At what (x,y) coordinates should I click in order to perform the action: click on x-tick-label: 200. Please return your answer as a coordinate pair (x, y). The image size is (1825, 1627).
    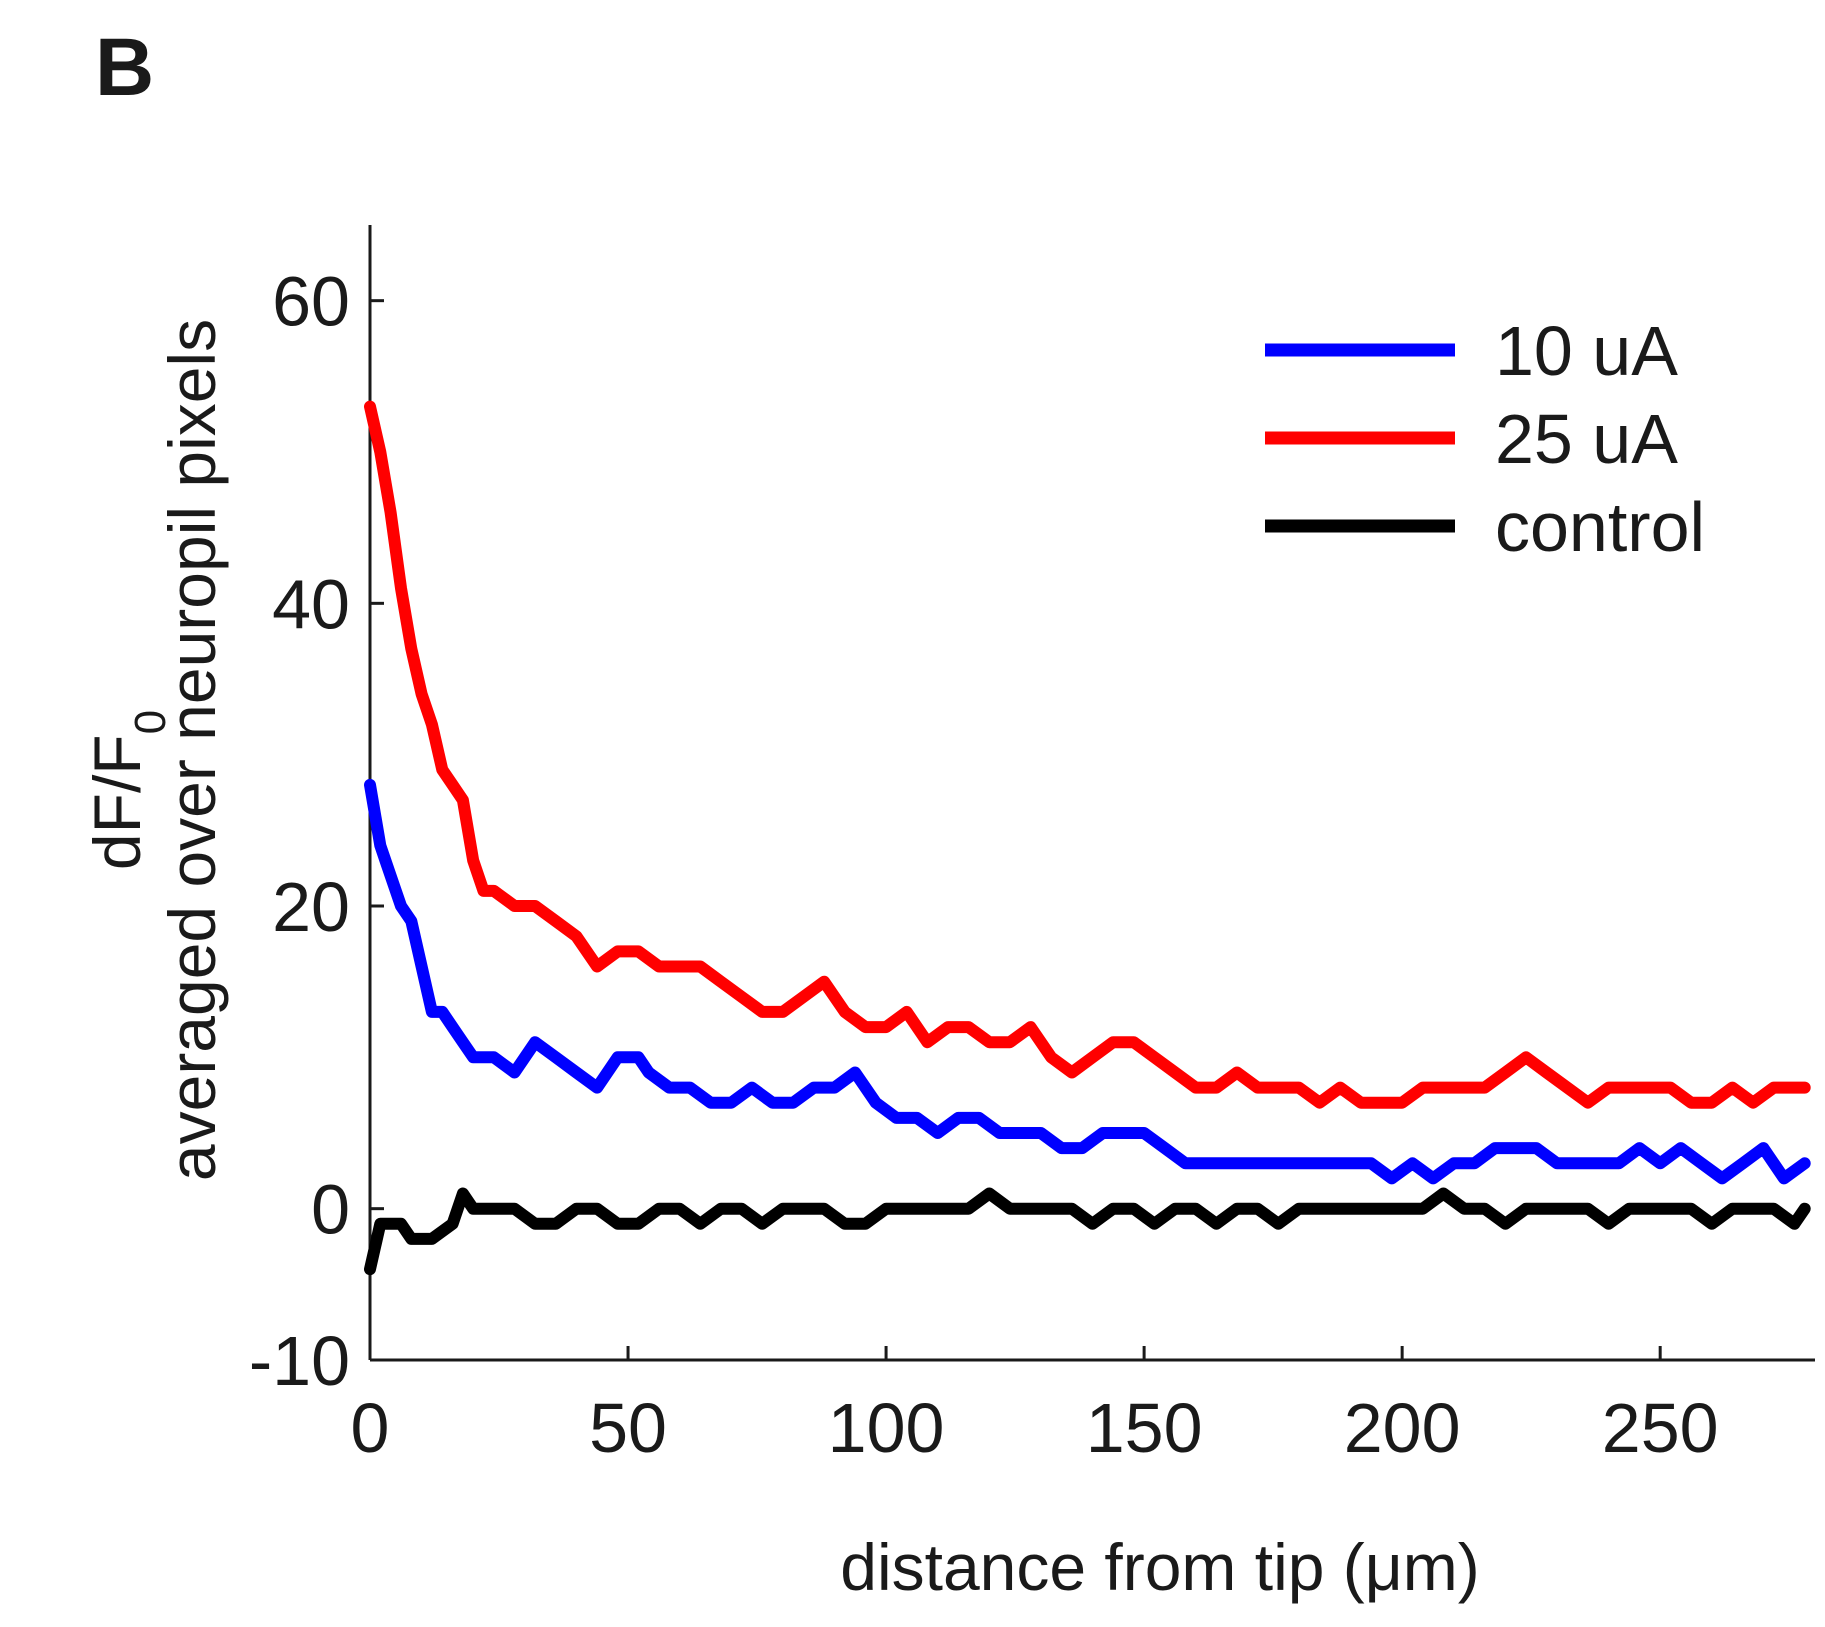
    Looking at the image, I should click on (1402, 1428).